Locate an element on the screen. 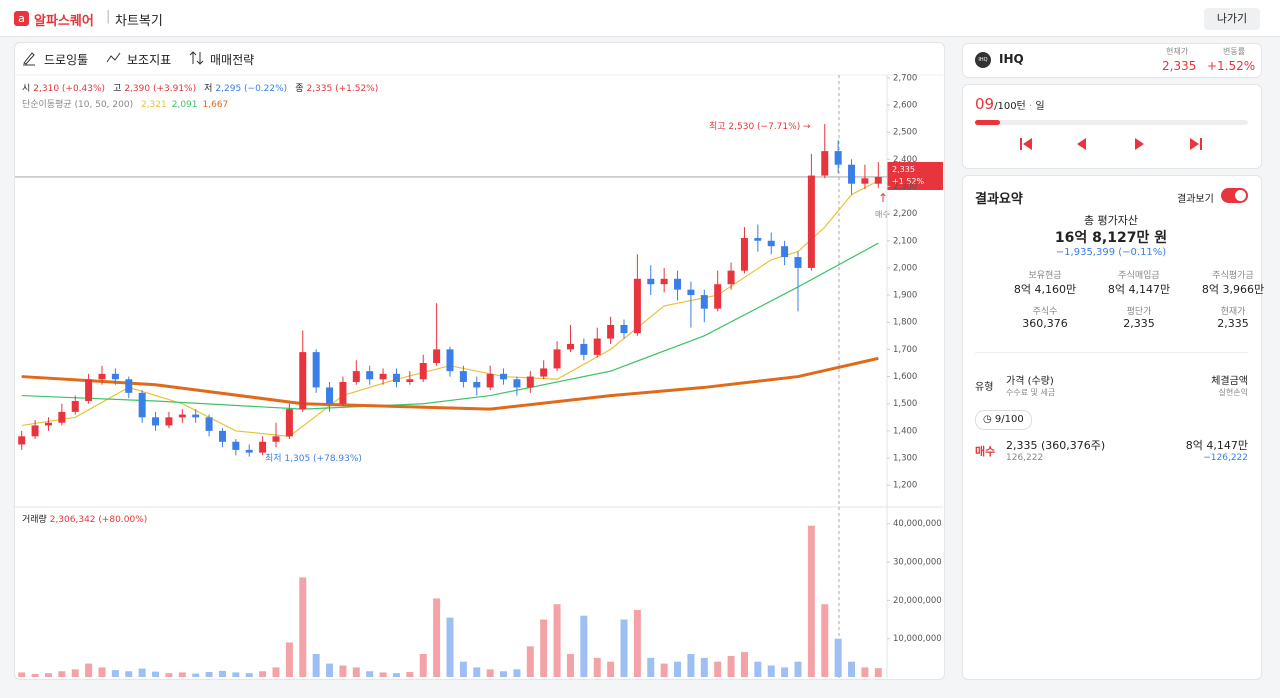 This screenshot has height=698, width=1280. stat-label: 주식평가금 is located at coordinates (1233, 276).